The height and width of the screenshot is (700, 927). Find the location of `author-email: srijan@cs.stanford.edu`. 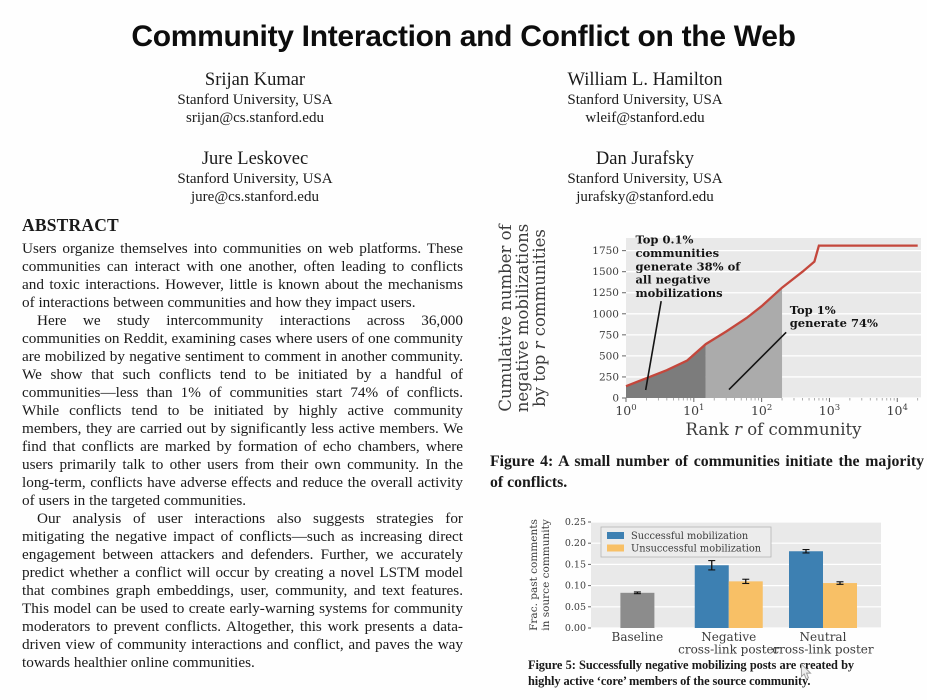

author-email: srijan@cs.stanford.edu is located at coordinates (255, 117).